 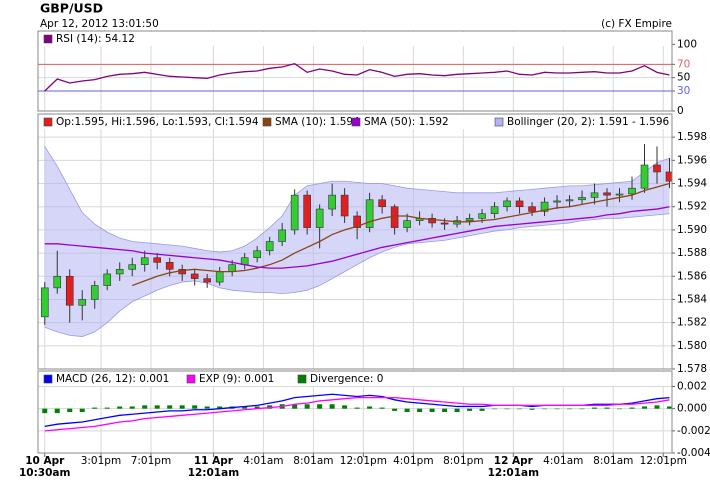 I want to click on y-tick-label: -0.002, so click(x=693, y=431).